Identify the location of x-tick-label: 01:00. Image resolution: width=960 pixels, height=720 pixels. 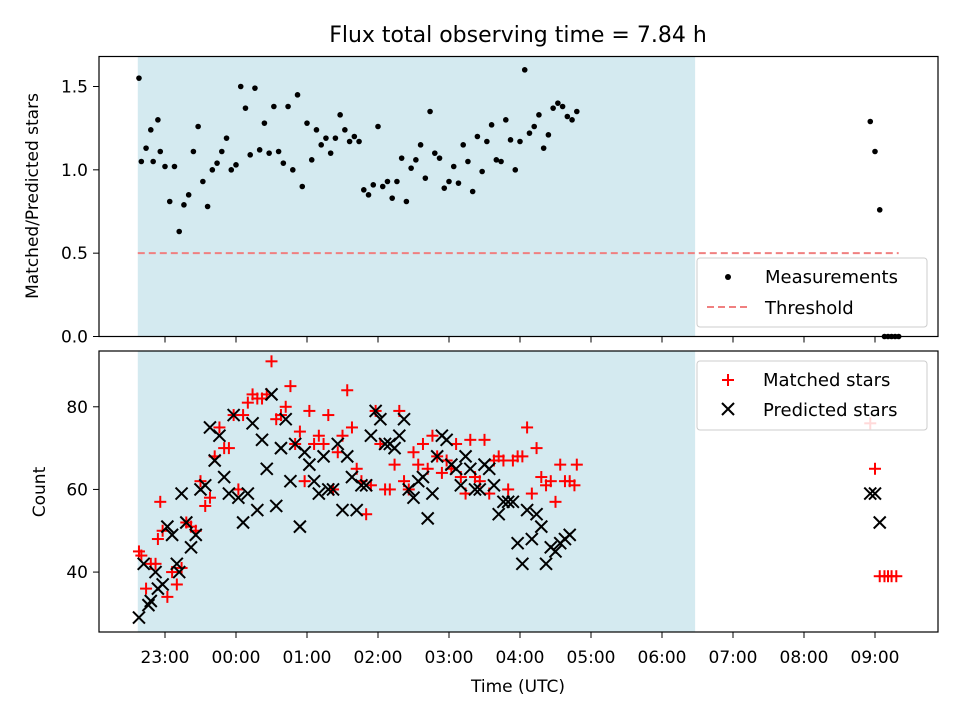
(307, 658).